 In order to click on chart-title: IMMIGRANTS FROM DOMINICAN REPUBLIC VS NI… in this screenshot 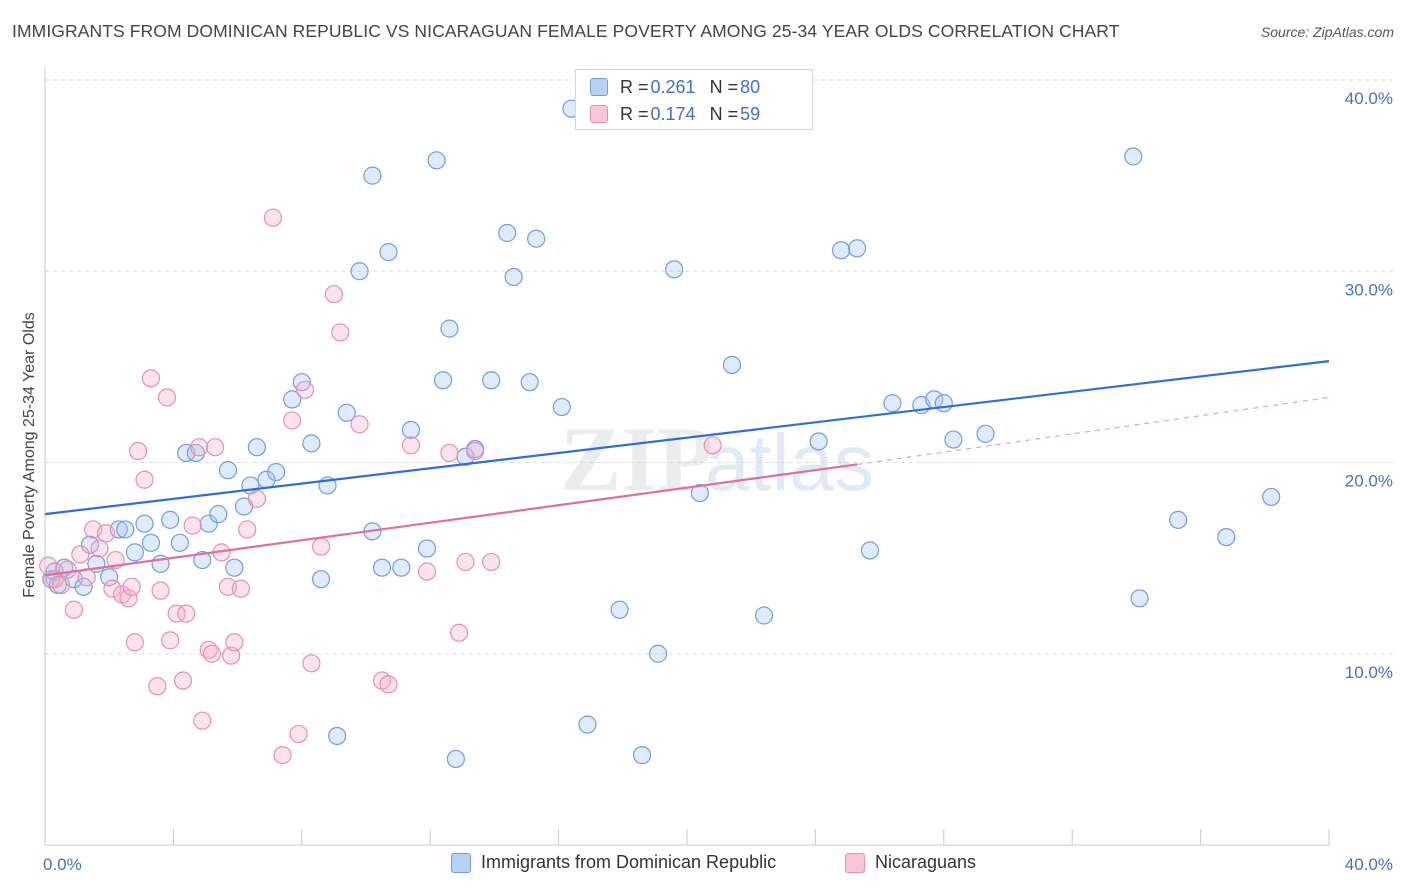, I will do `click(566, 31)`.